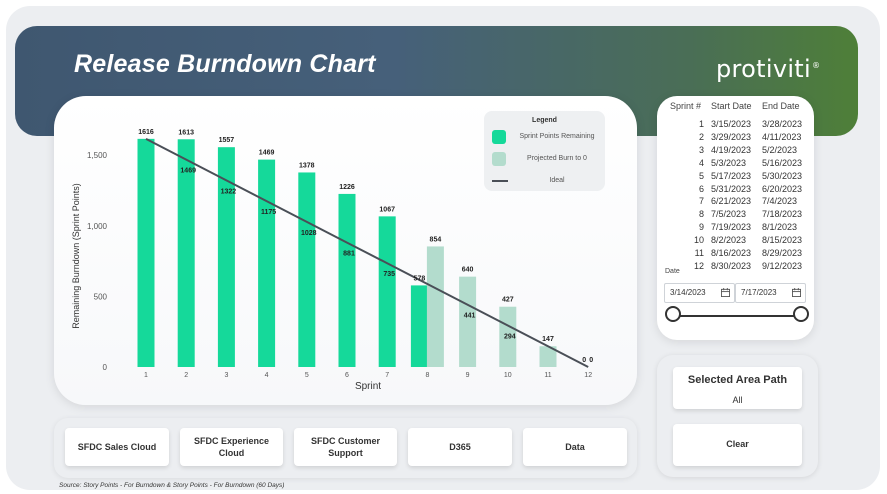  Describe the element at coordinates (701, 188) in the screenshot. I see `sprint-number-cell: 6` at that location.